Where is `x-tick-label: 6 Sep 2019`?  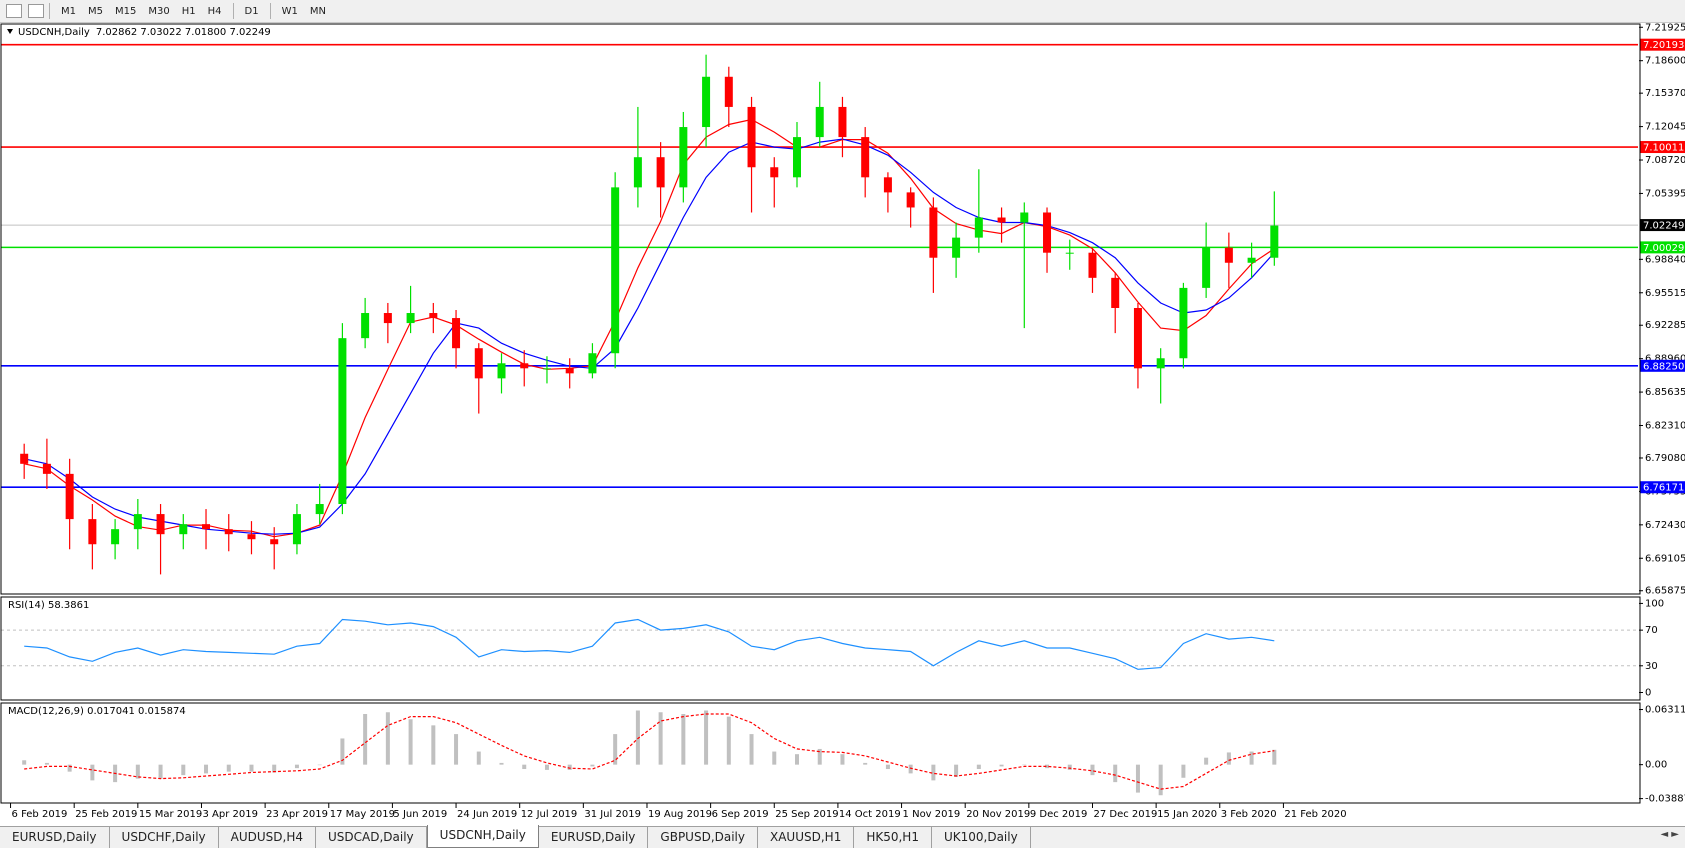
x-tick-label: 6 Sep 2019 is located at coordinates (740, 814).